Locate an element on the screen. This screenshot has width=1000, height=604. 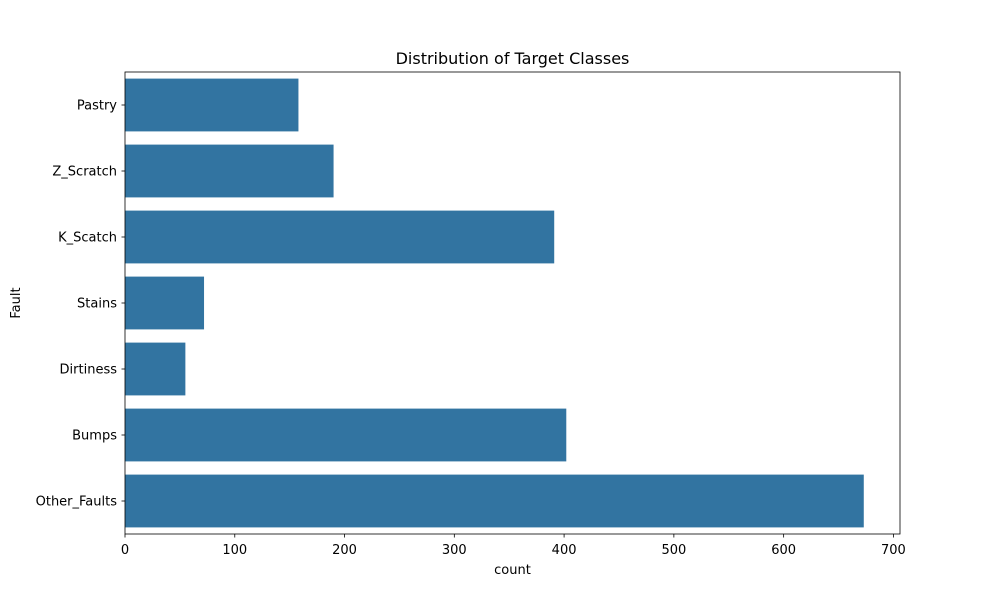
x-tick-label-200: 200 is located at coordinates (344, 550).